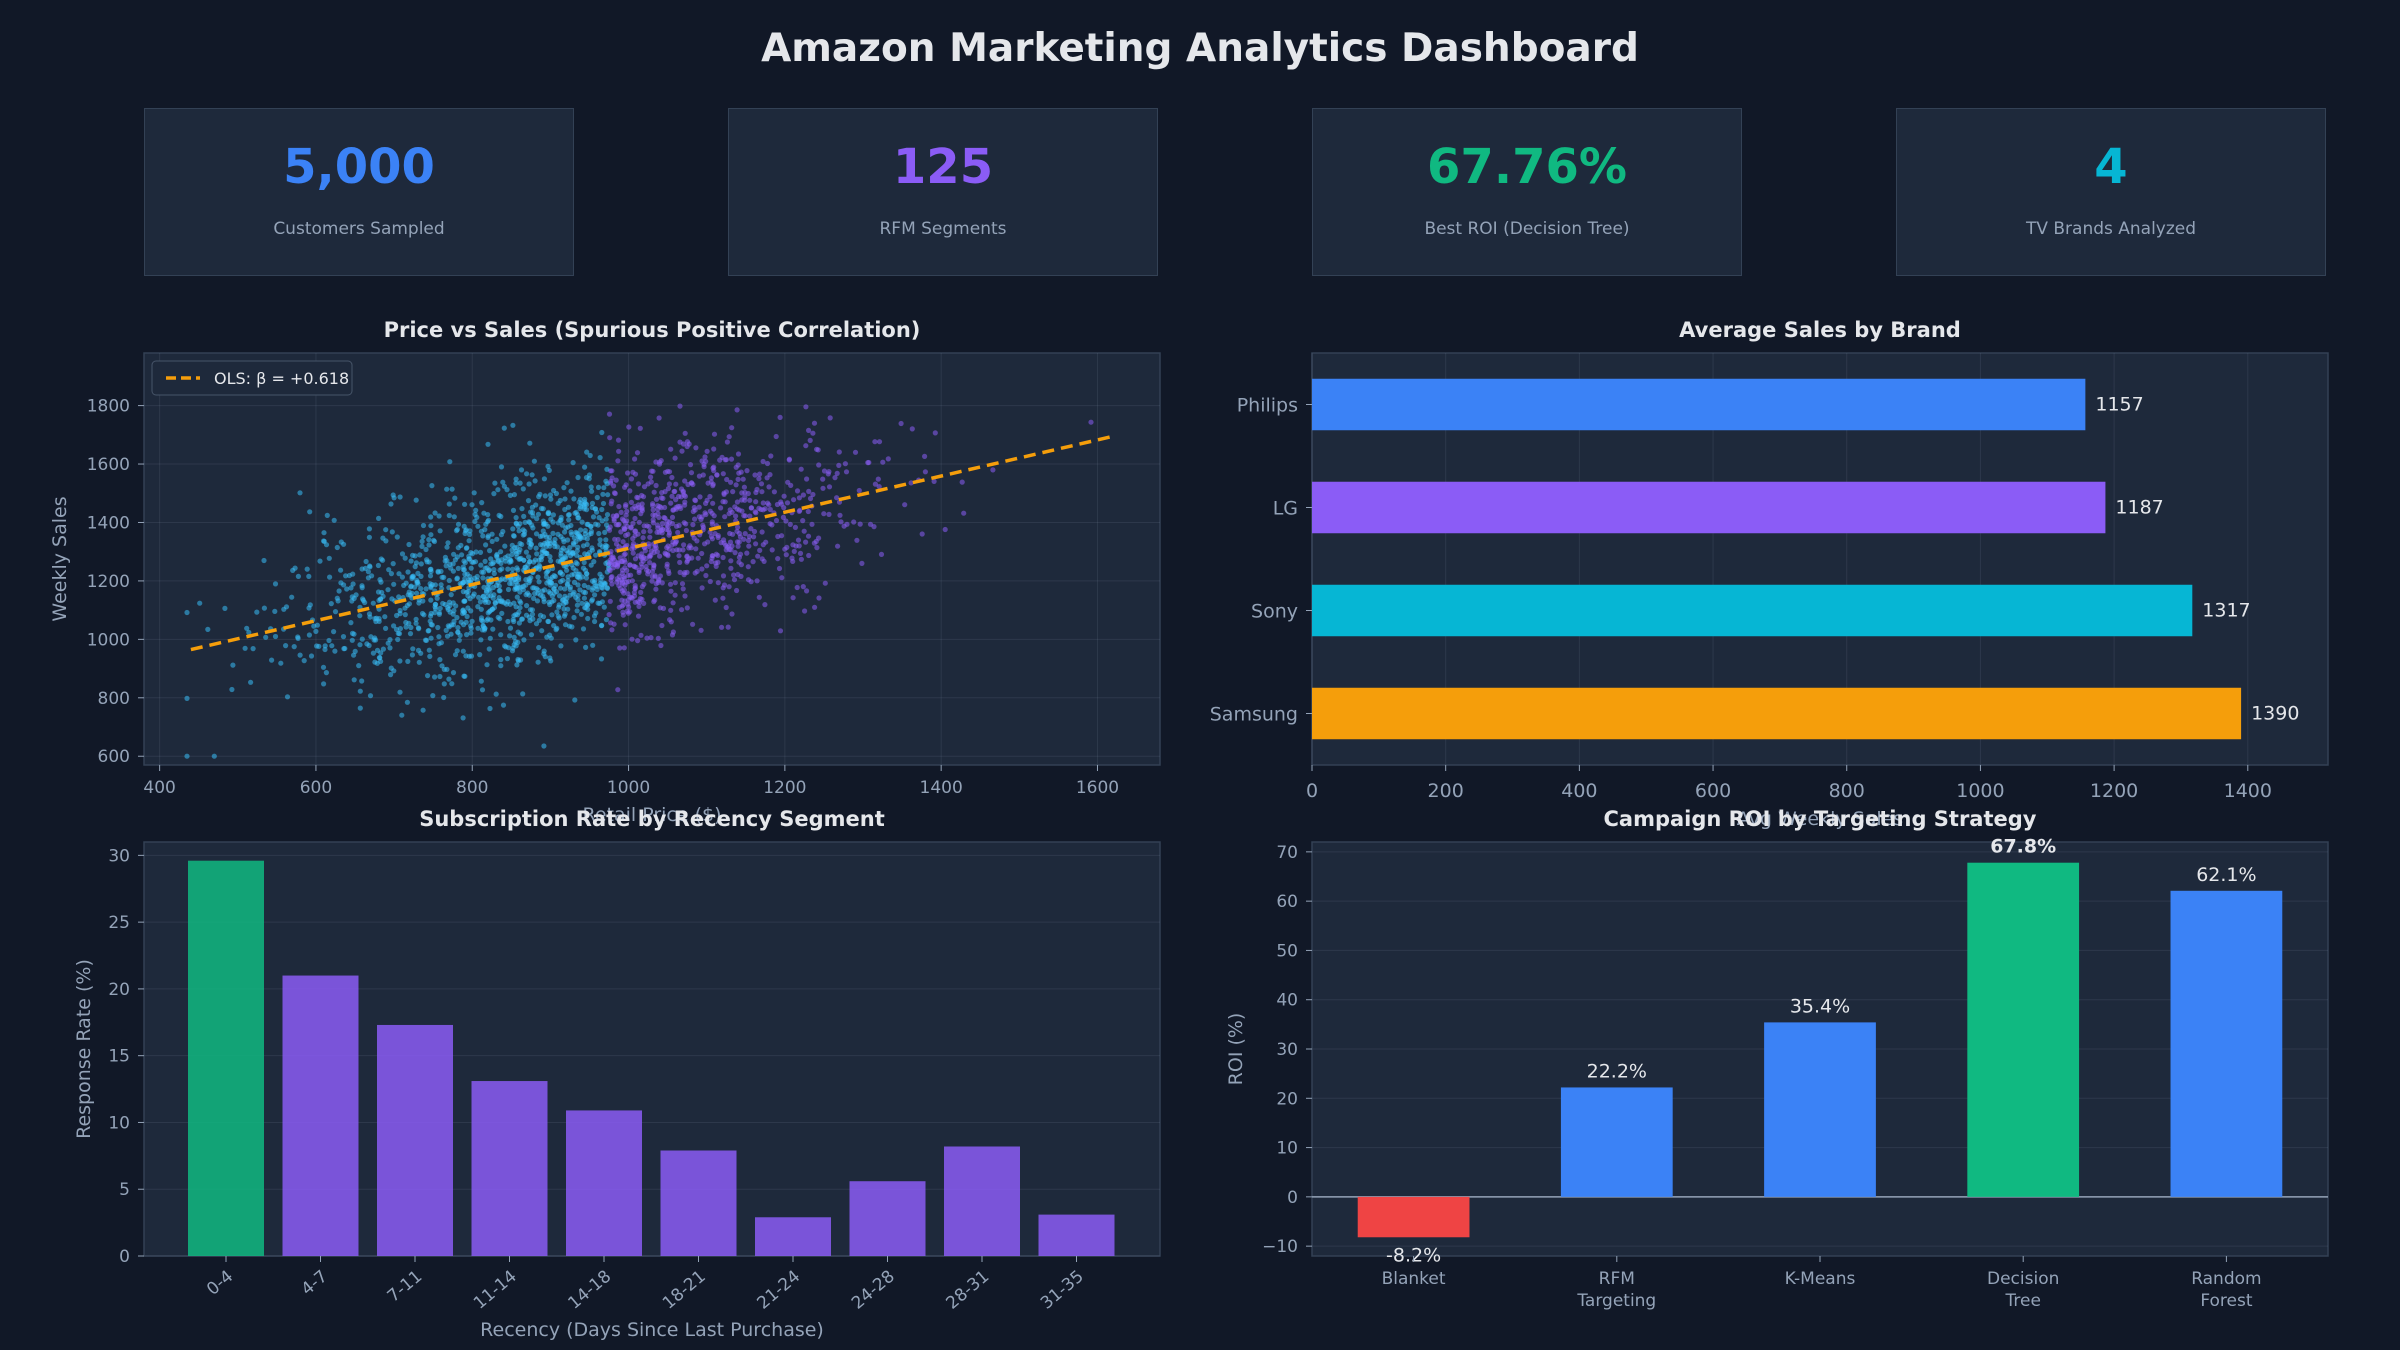 The width and height of the screenshot is (2400, 1350). I want to click on x-tick-label: 1400, so click(2248, 791).